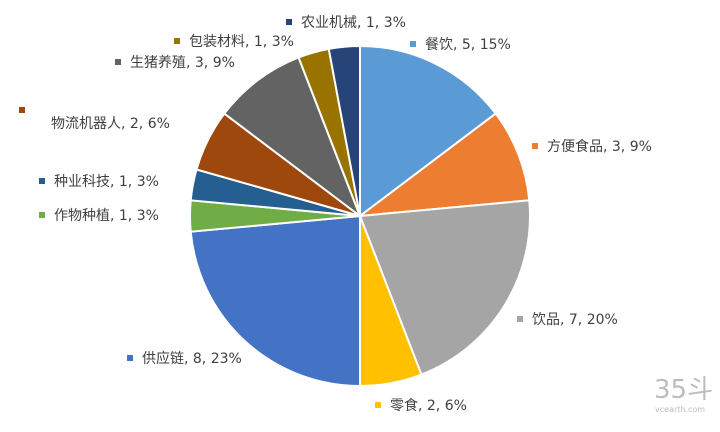  I want to click on watermark-site: vcearth.com, so click(680, 409).